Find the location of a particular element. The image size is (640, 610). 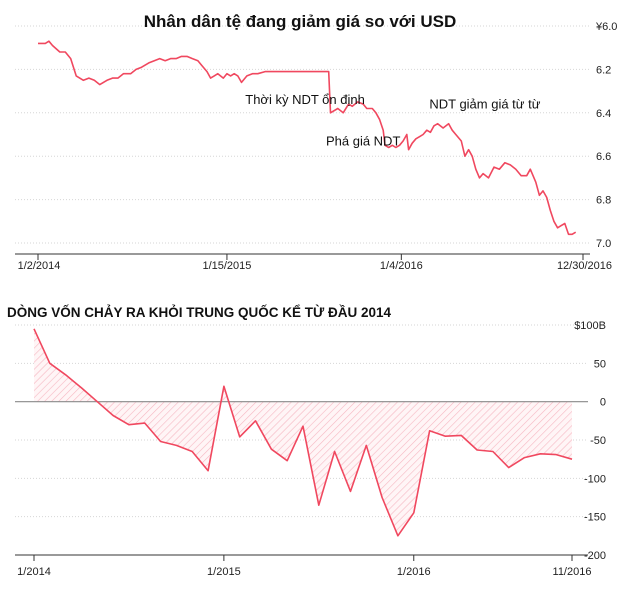

outflow-y-tick-label: -150 is located at coordinates (595, 518).